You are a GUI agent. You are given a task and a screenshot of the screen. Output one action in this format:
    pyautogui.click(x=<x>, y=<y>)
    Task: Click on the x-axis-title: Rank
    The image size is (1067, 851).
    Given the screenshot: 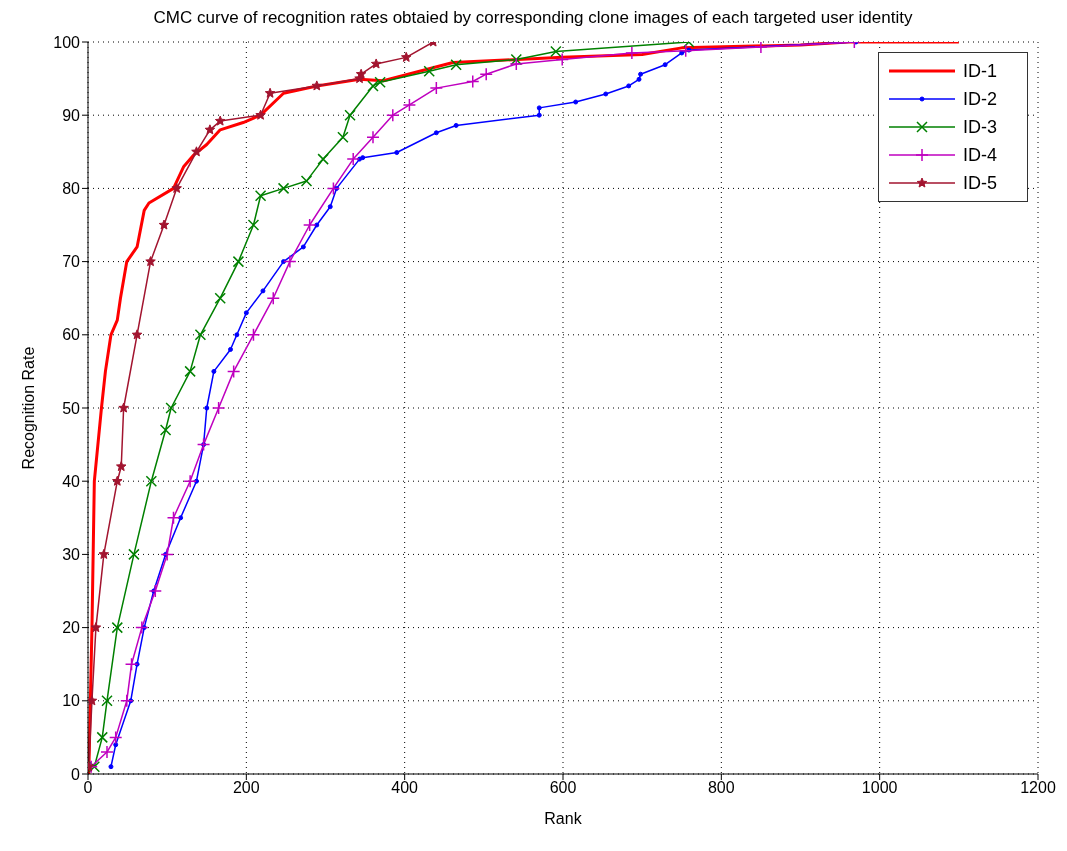 What is the action you would take?
    pyautogui.click(x=563, y=818)
    